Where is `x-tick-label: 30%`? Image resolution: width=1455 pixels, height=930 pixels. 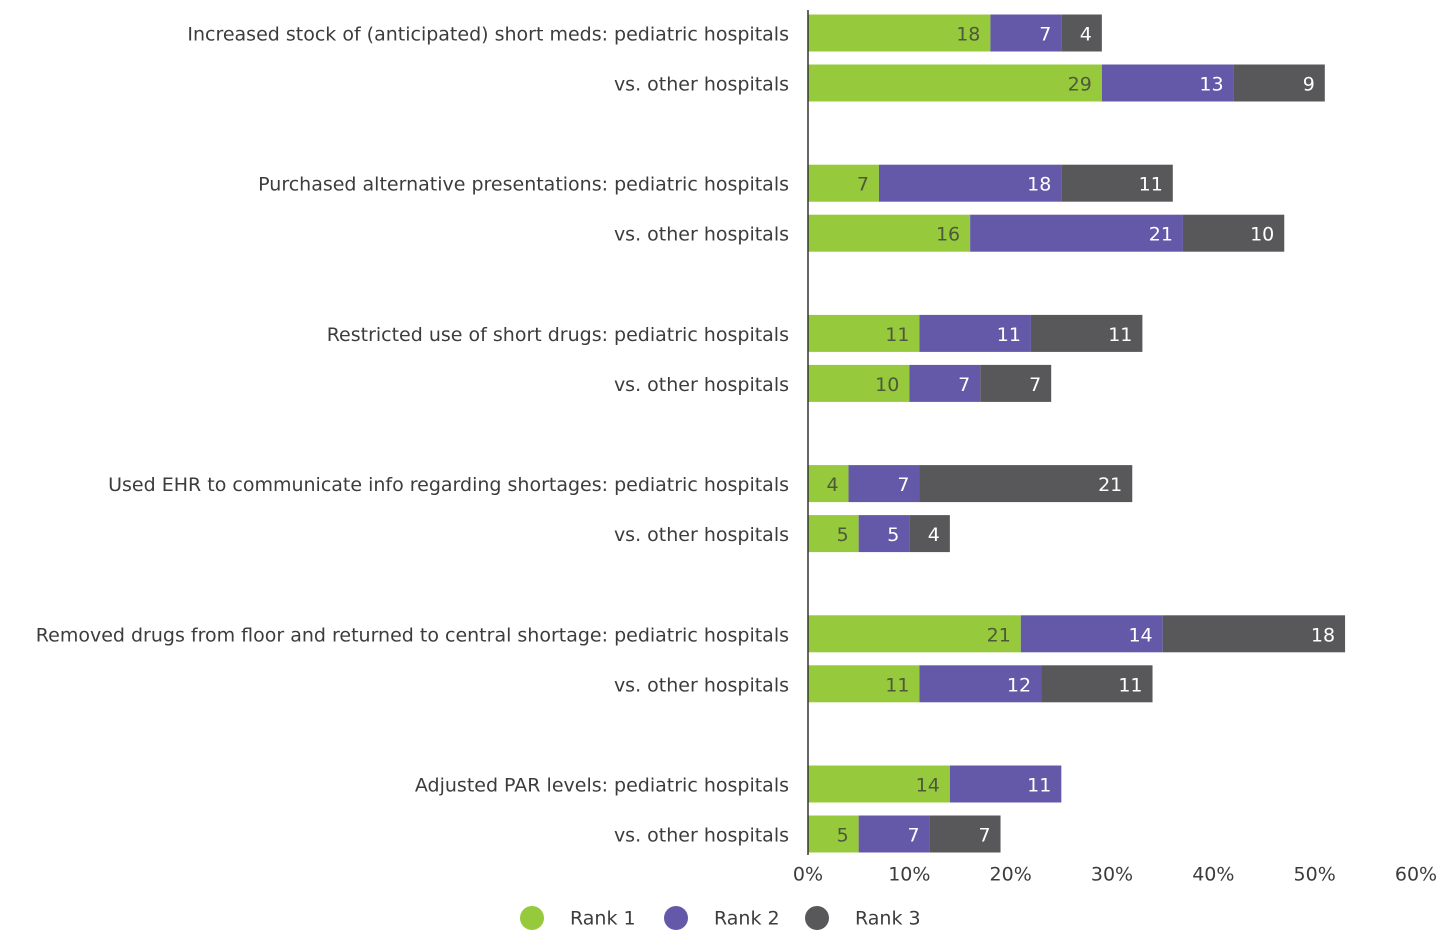 x-tick-label: 30% is located at coordinates (1112, 875).